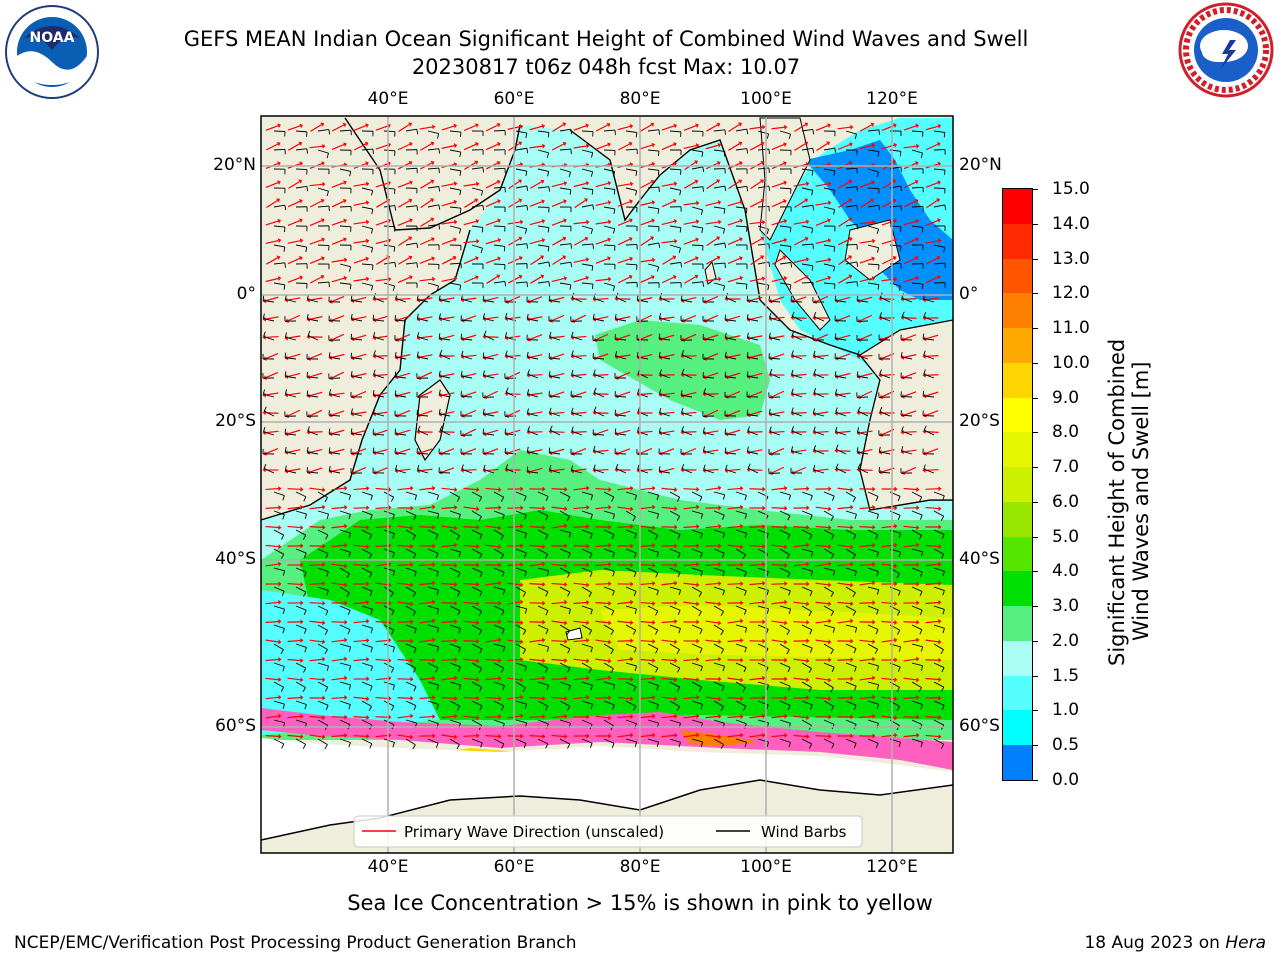 The width and height of the screenshot is (1280, 960). What do you see at coordinates (1017, 485) in the screenshot?
I see `colorbar-segment` at bounding box center [1017, 485].